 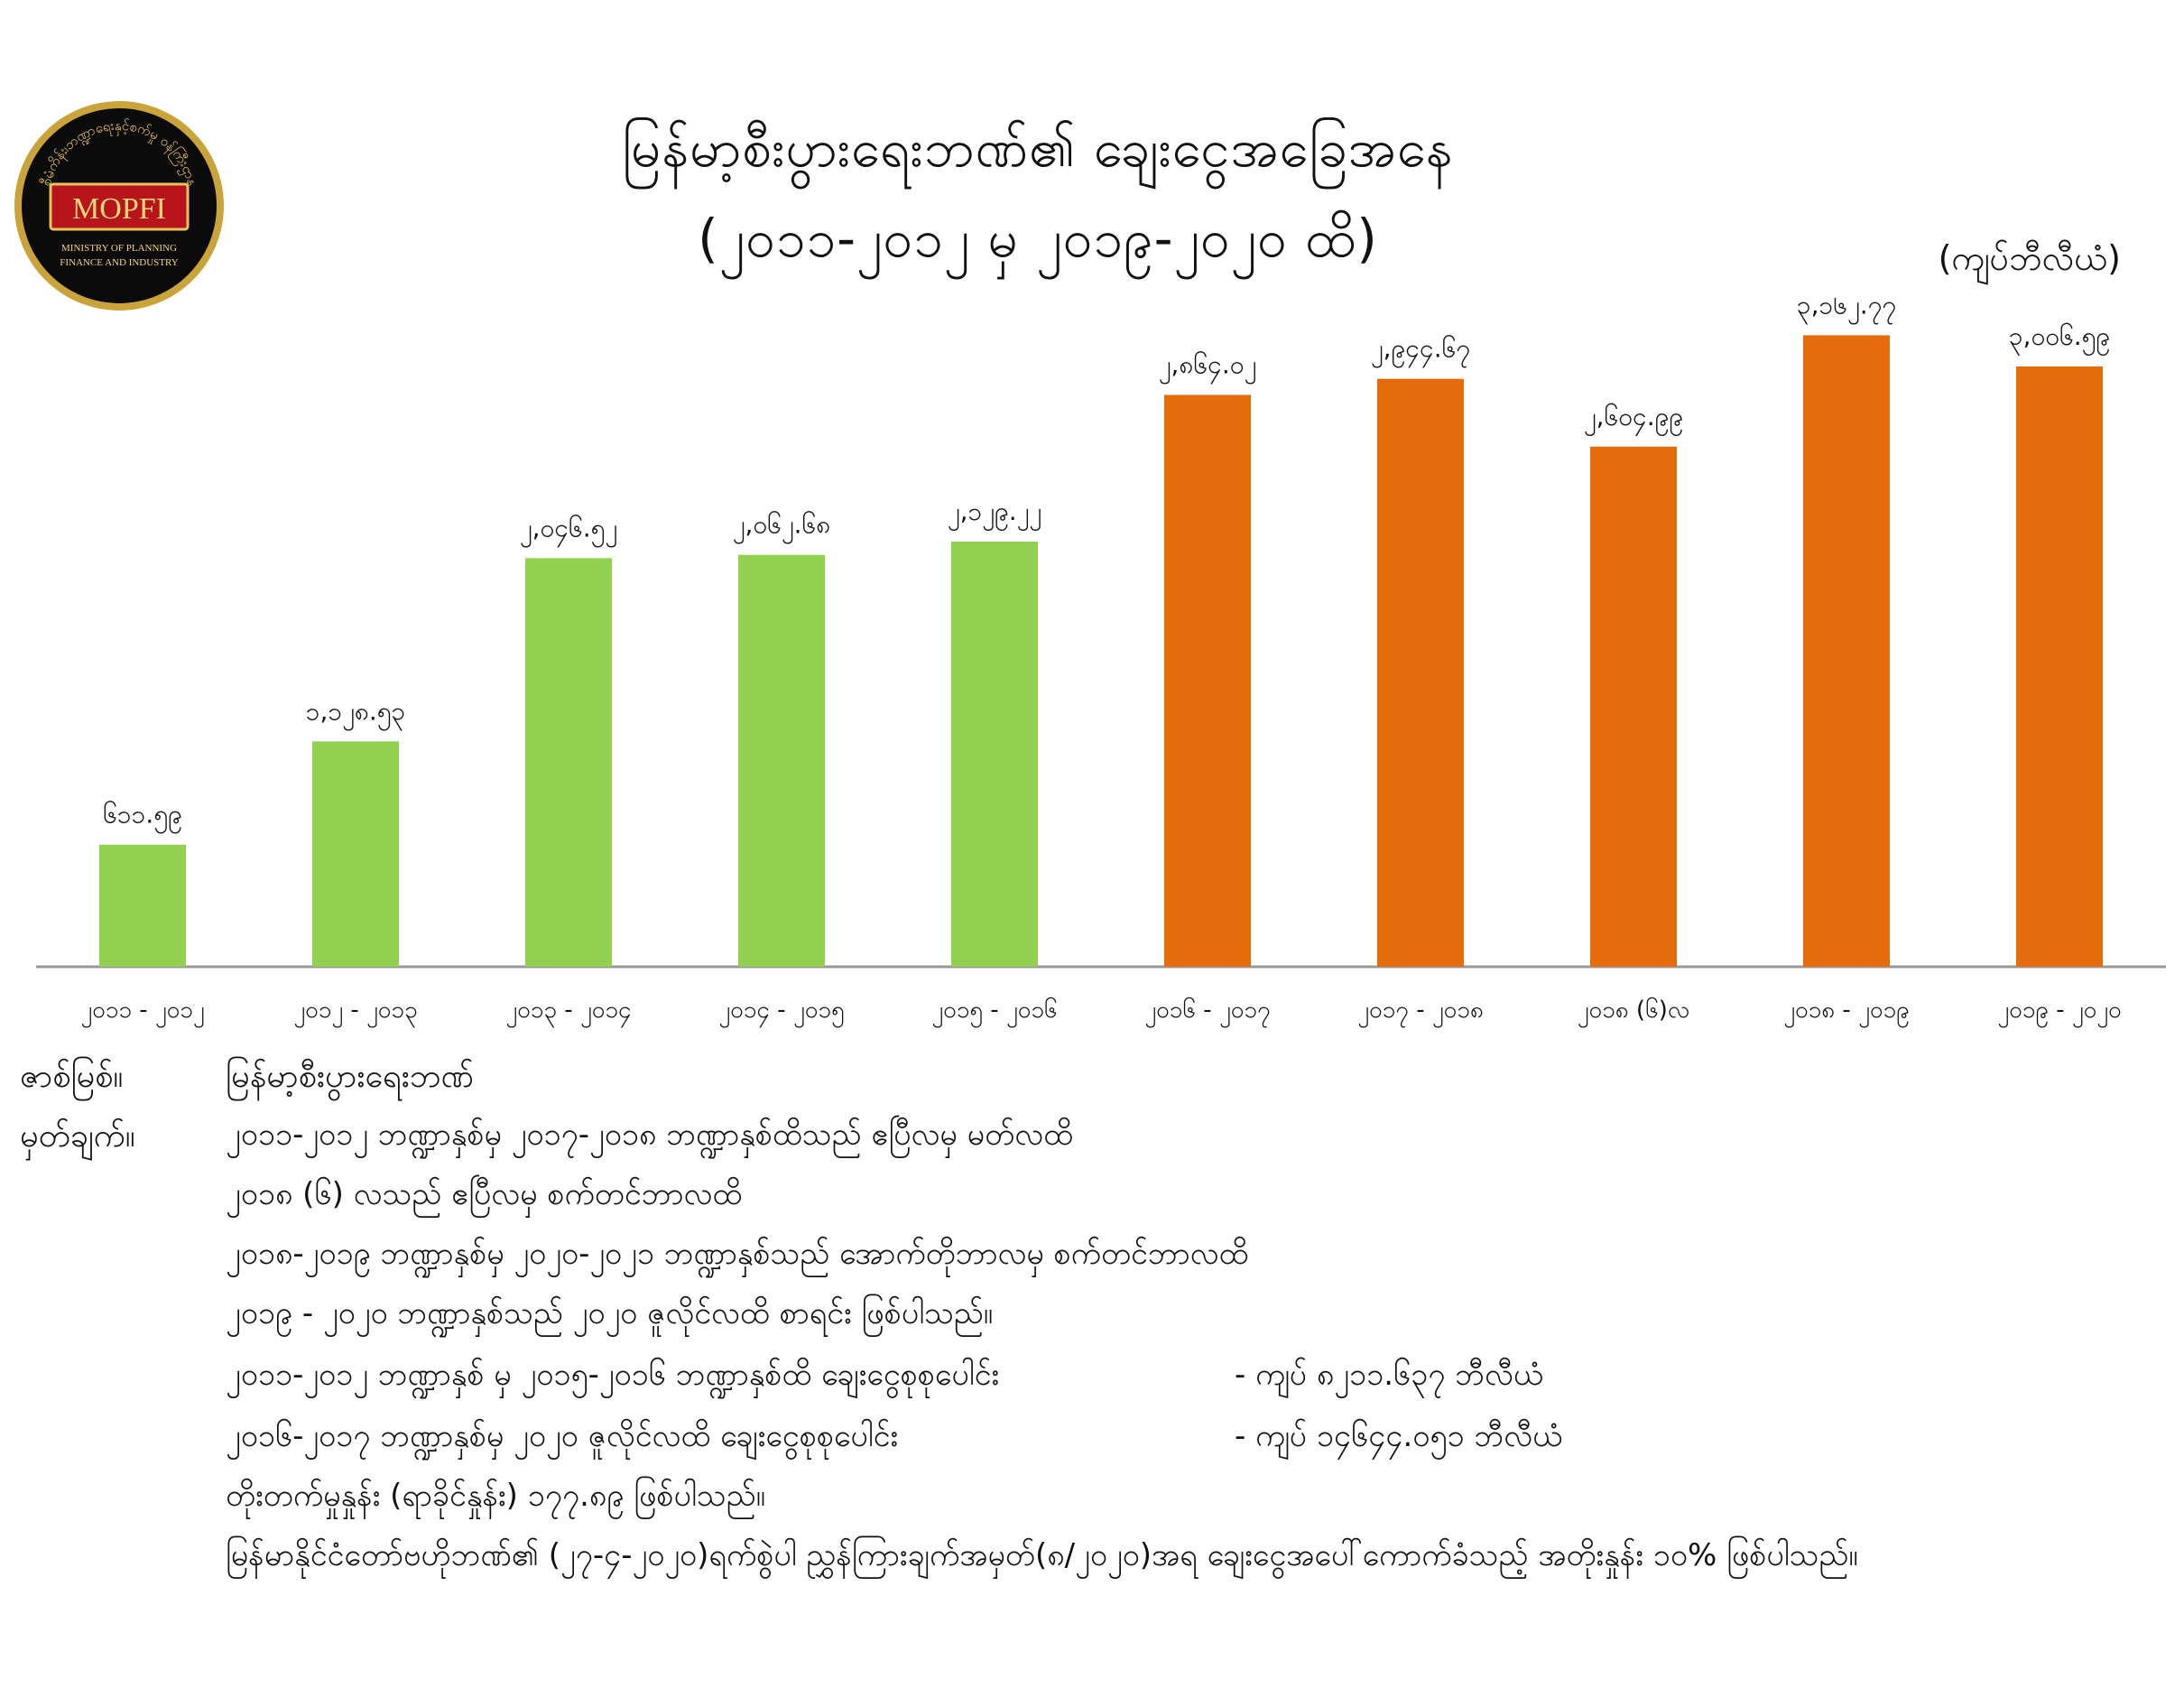 I want to click on x-tick-label: ၂၀၁၈ - ၂၀၁၉, so click(x=1846, y=1013).